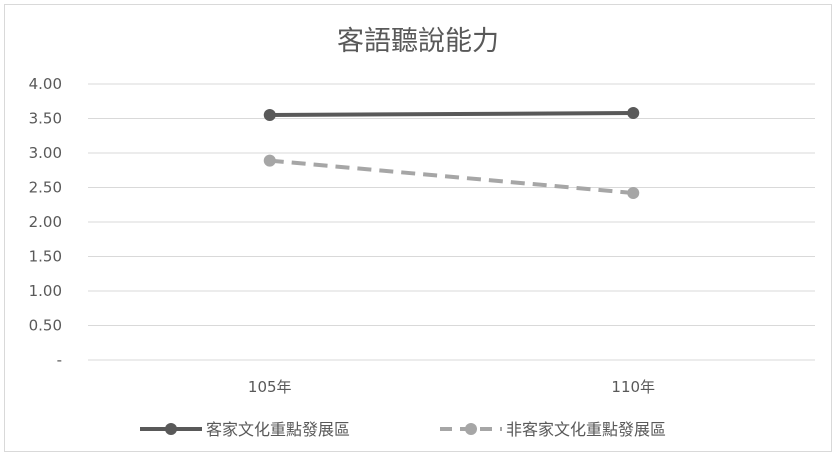 The height and width of the screenshot is (458, 838). I want to click on legend-label: 客家文化重點發展區, so click(278, 429).